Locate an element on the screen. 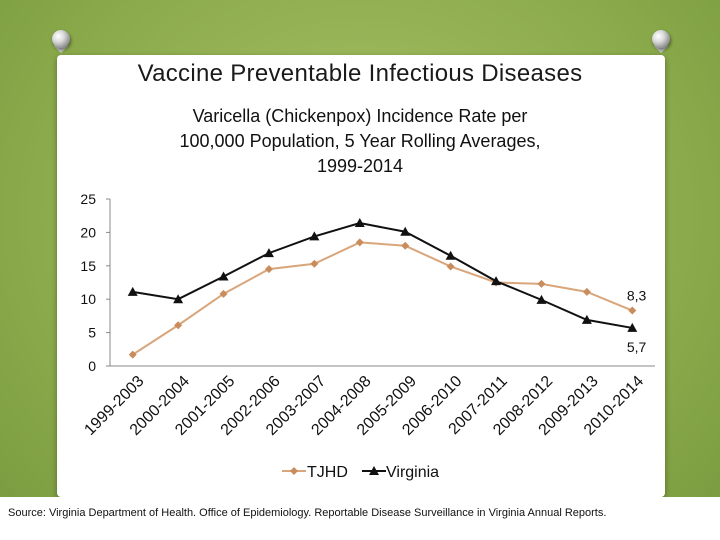 The image size is (720, 540). legend-label-virginia: Virginia is located at coordinates (412, 472).